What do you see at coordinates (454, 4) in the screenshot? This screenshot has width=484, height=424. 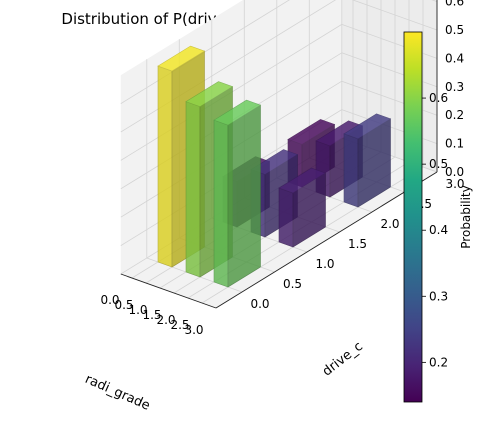 I see `z-tick-label: 0.6` at bounding box center [454, 4].